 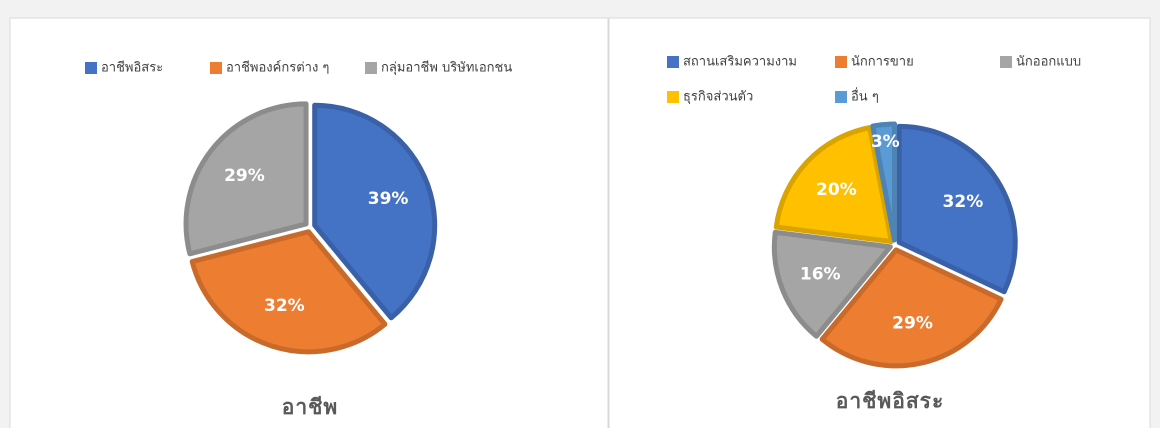 What do you see at coordinates (132, 68) in the screenshot?
I see `legend-label: อาชีพอิสระ` at bounding box center [132, 68].